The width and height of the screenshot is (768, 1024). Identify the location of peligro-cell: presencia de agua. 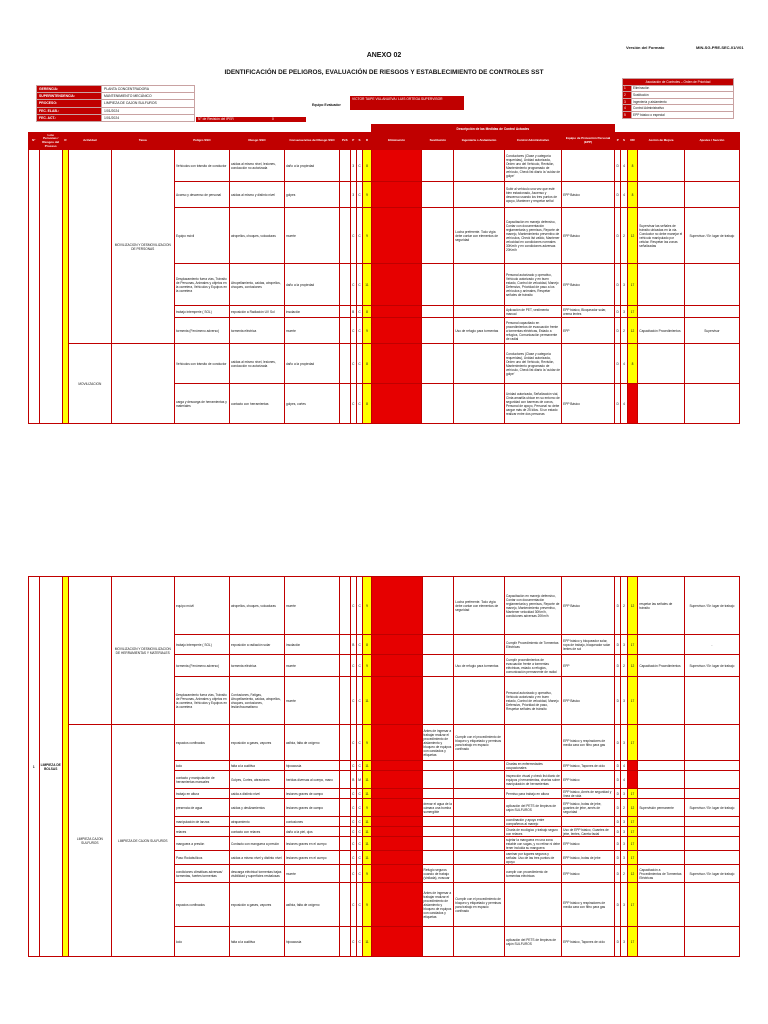
(201, 807).